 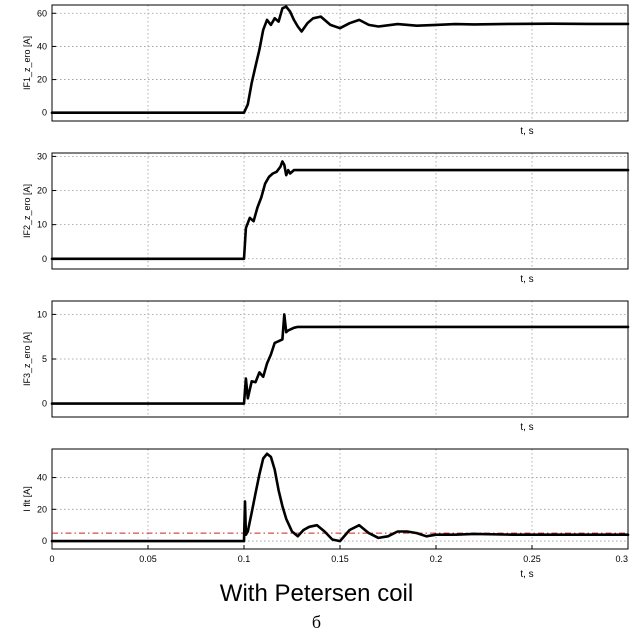 I want to click on x-tick-label: 0.2, so click(x=436, y=559).